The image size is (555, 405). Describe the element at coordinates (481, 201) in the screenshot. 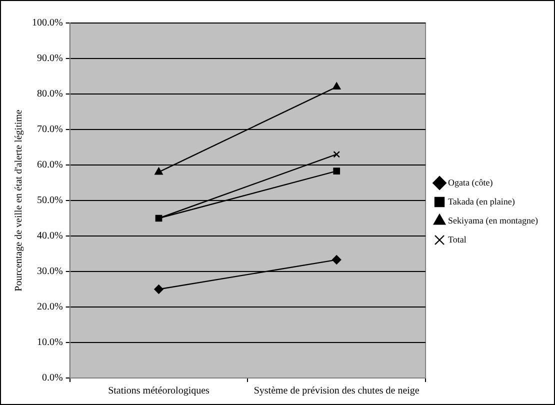

I see `legend-label: Takada (en plaine)` at that location.